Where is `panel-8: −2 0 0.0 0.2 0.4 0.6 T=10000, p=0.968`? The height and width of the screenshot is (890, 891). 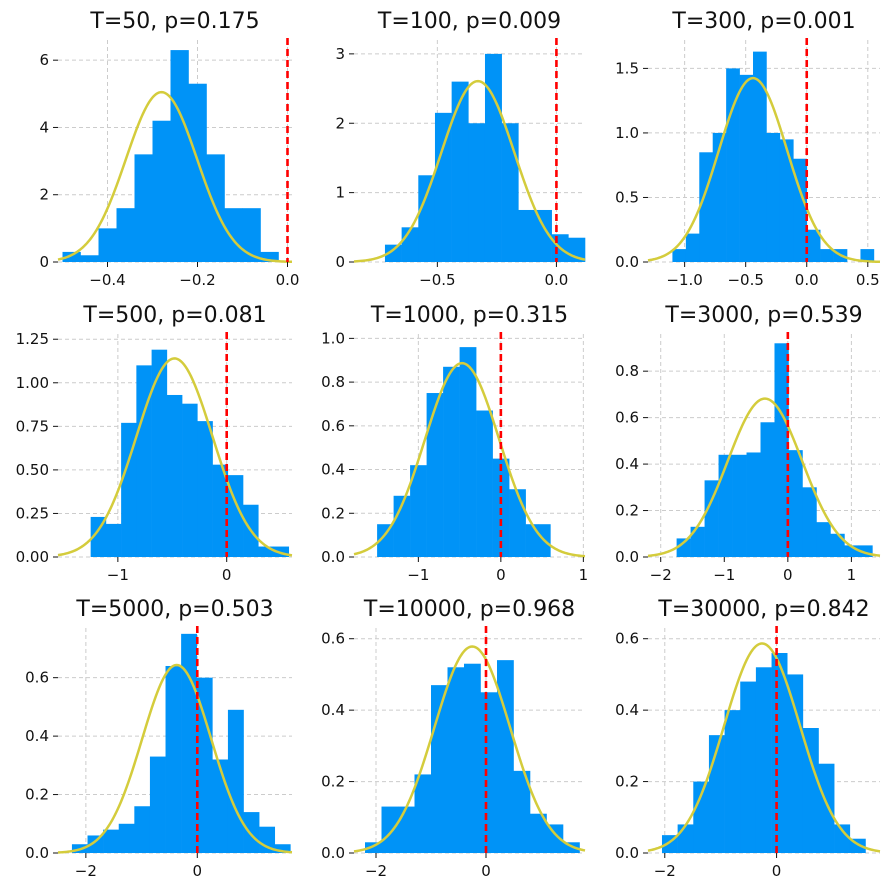 panel-8: −2 0 0.0 0.2 0.4 0.6 T=10000, p=0.968 is located at coordinates (453, 738).